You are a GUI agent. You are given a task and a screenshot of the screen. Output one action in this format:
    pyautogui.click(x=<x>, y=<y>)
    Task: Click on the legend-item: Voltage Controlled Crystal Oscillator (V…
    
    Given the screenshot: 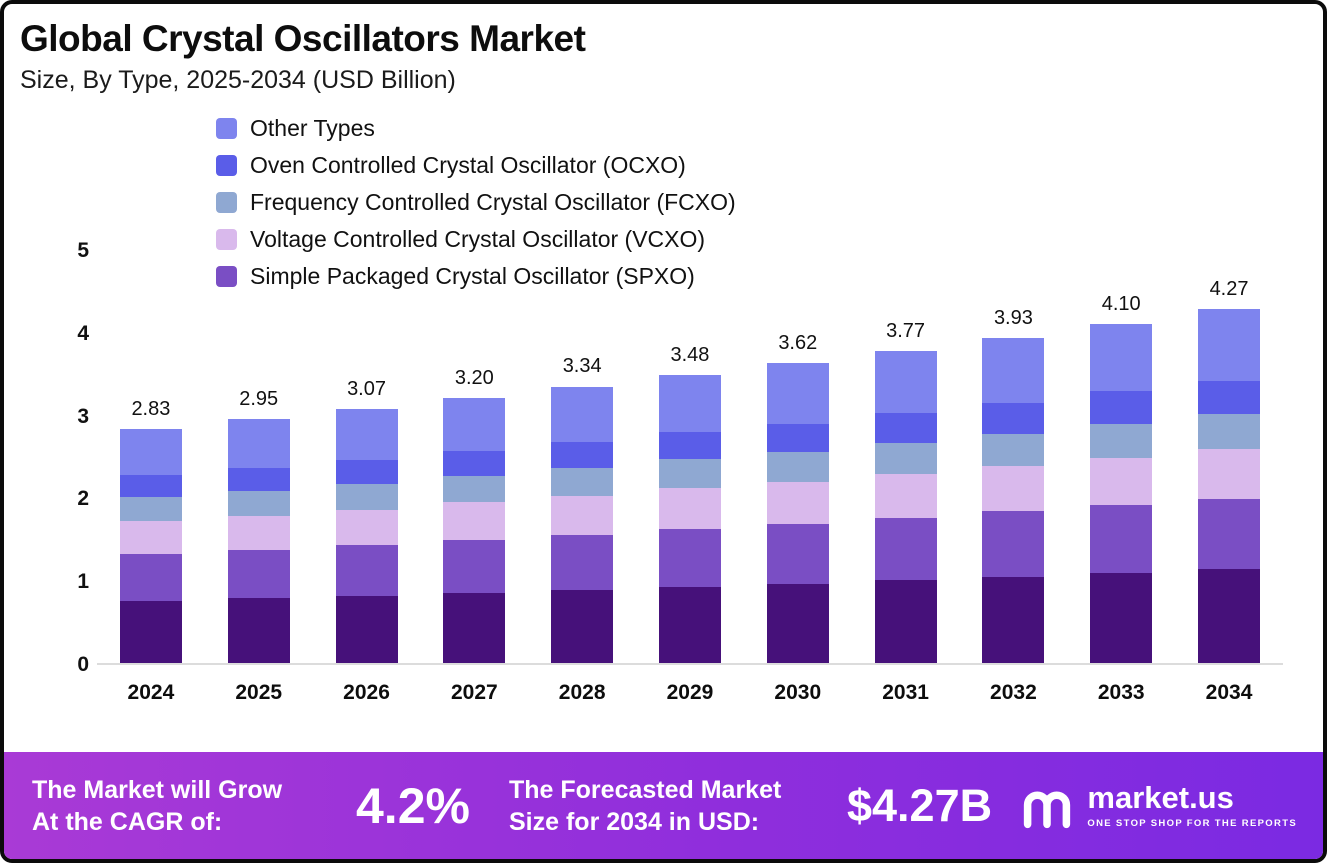 What is the action you would take?
    pyautogui.click(x=476, y=239)
    